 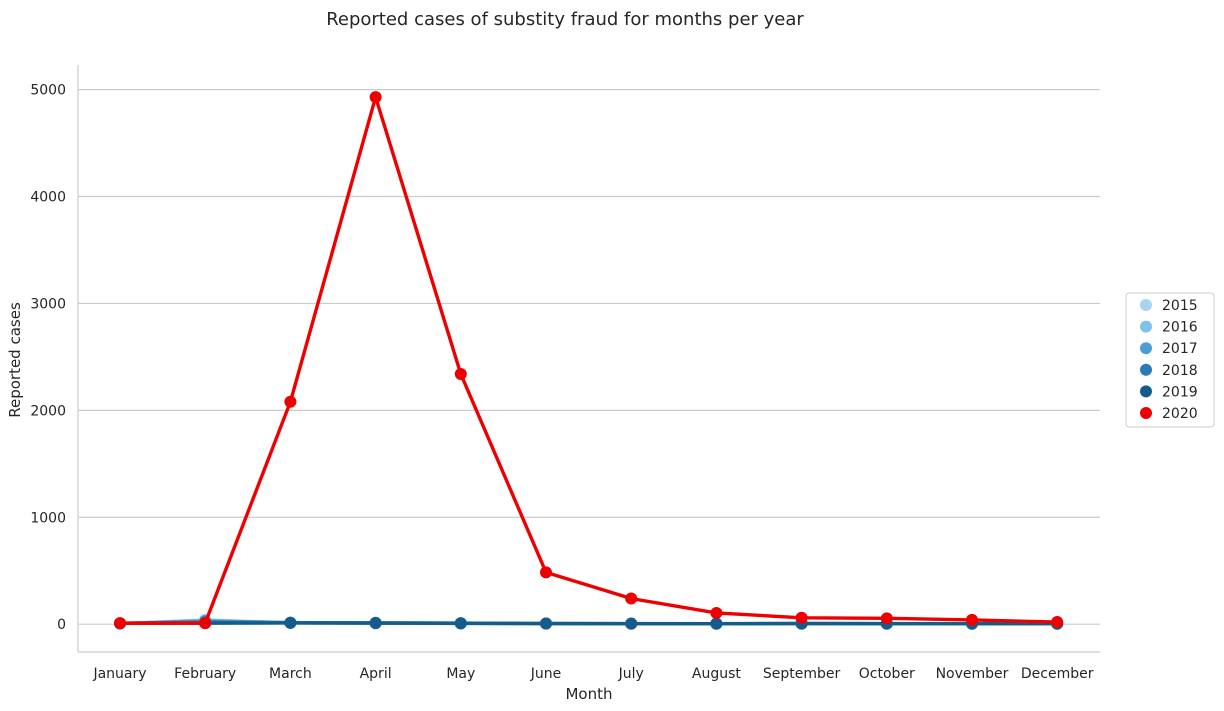 I want to click on x-tick-label: March, so click(x=290, y=674).